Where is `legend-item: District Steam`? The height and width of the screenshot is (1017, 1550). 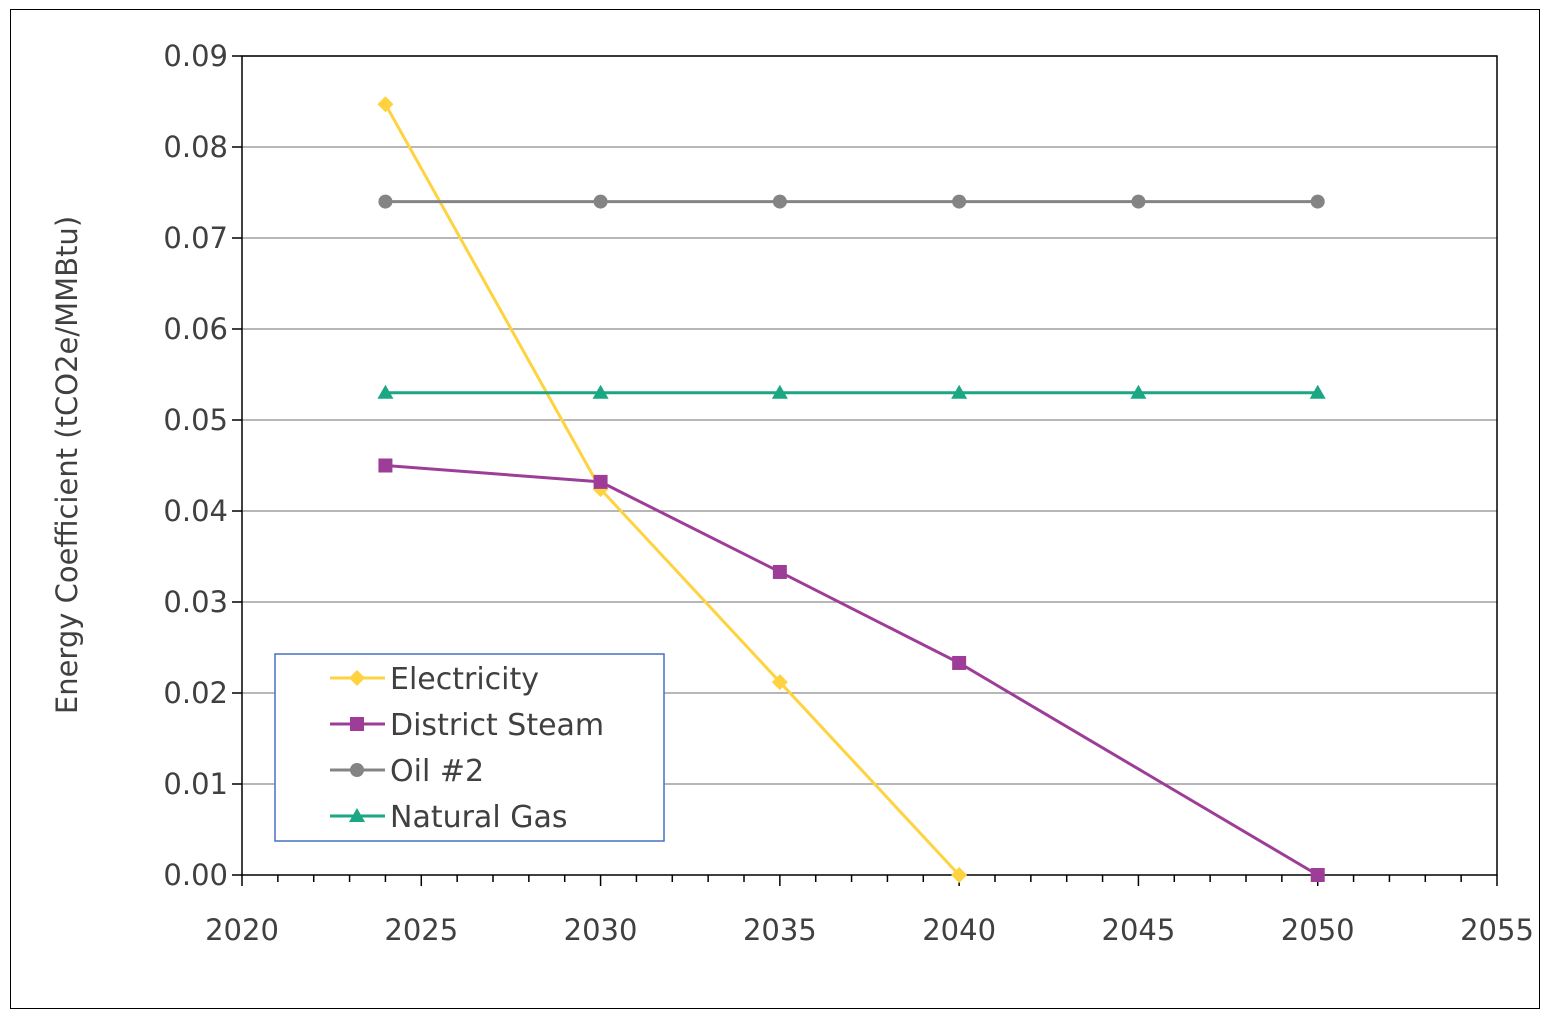 legend-item: District Steam is located at coordinates (467, 725).